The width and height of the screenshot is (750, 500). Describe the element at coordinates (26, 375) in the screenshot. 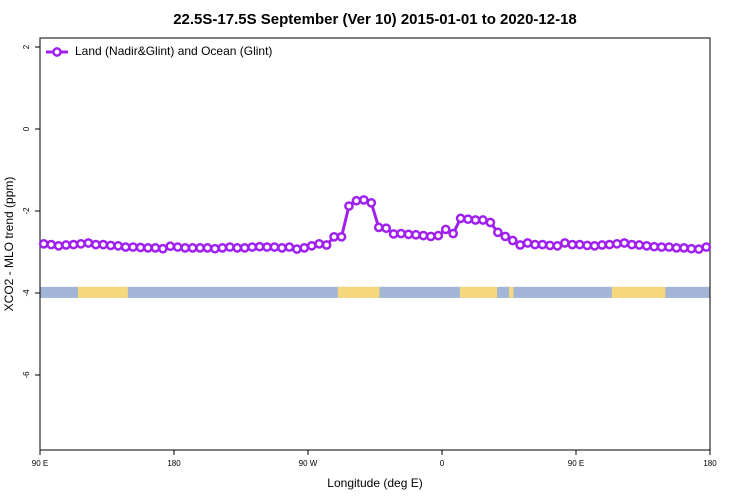

I see `y-tick-label: -6` at that location.